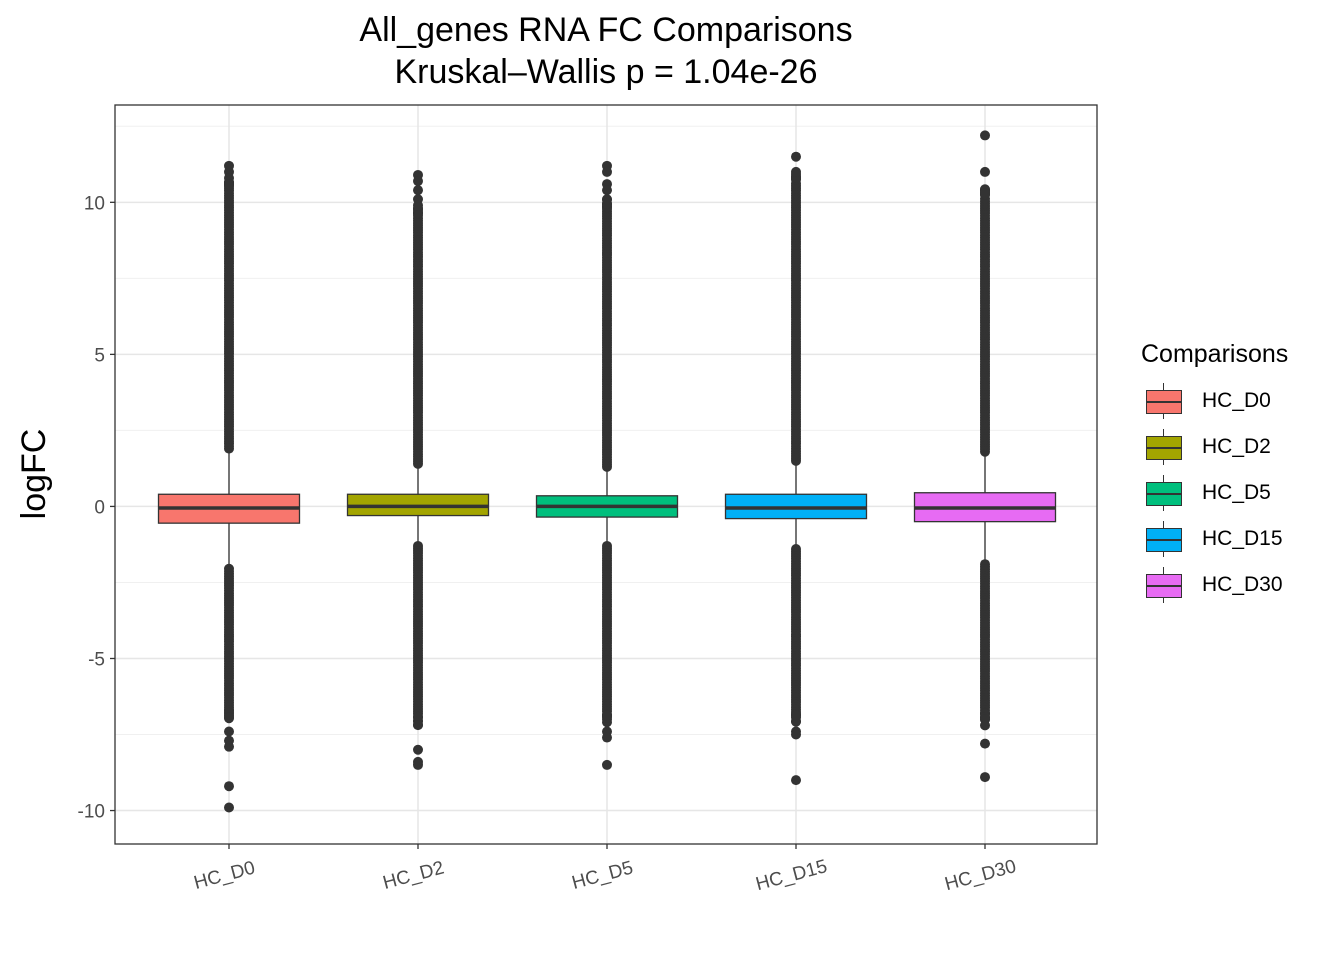  I want to click on y-tick-label: 0, so click(99, 507).